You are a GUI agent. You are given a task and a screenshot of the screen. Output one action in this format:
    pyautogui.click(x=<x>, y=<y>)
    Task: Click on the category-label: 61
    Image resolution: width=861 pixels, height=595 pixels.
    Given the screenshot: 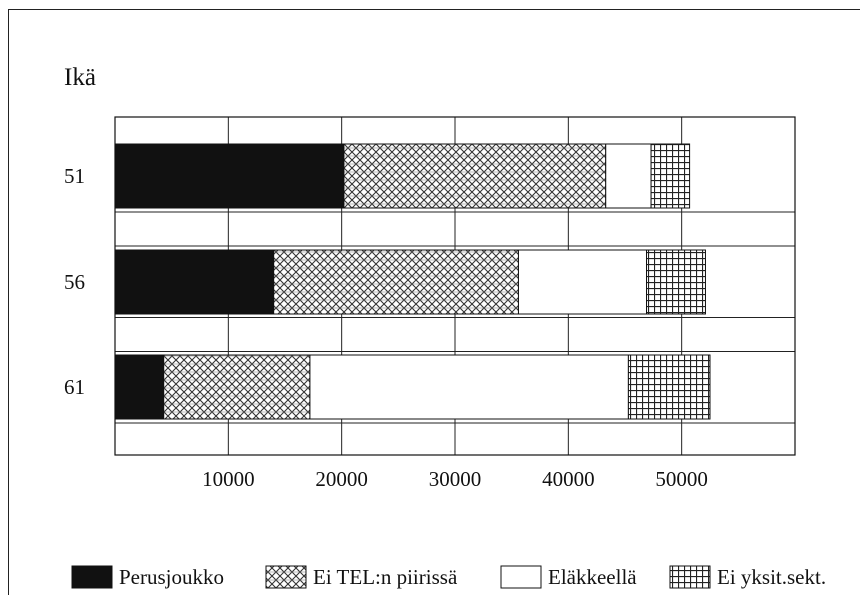 What is the action you would take?
    pyautogui.click(x=74, y=387)
    